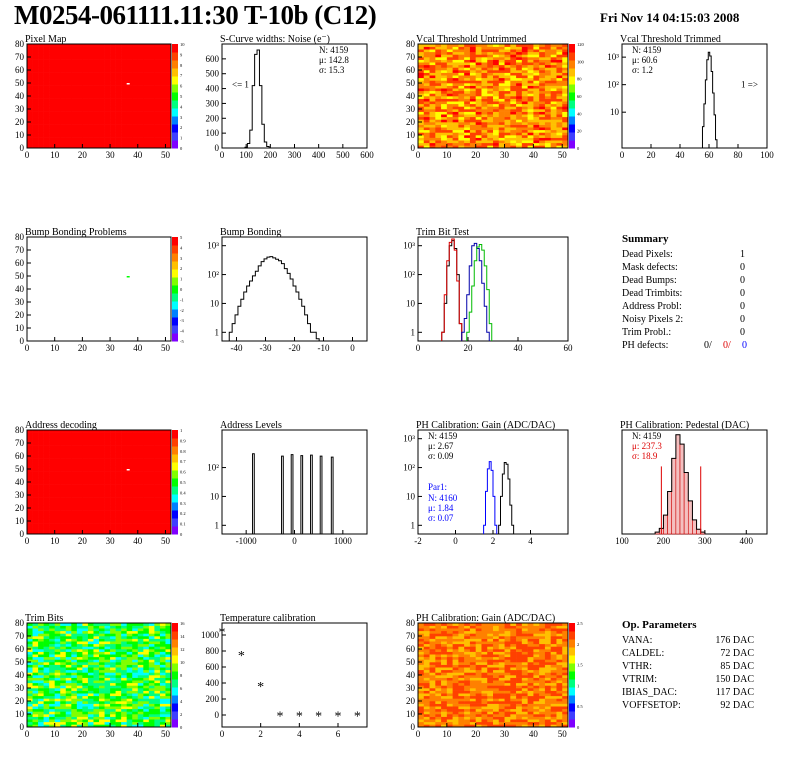 The height and width of the screenshot is (772, 796). What do you see at coordinates (183, 472) in the screenshot?
I see `color-scale-label: 0.6` at bounding box center [183, 472].